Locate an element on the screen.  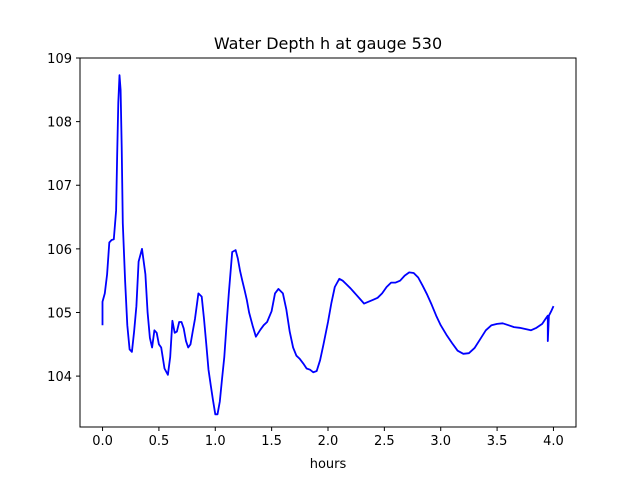
x-tick-label: 0.0 is located at coordinates (102, 441).